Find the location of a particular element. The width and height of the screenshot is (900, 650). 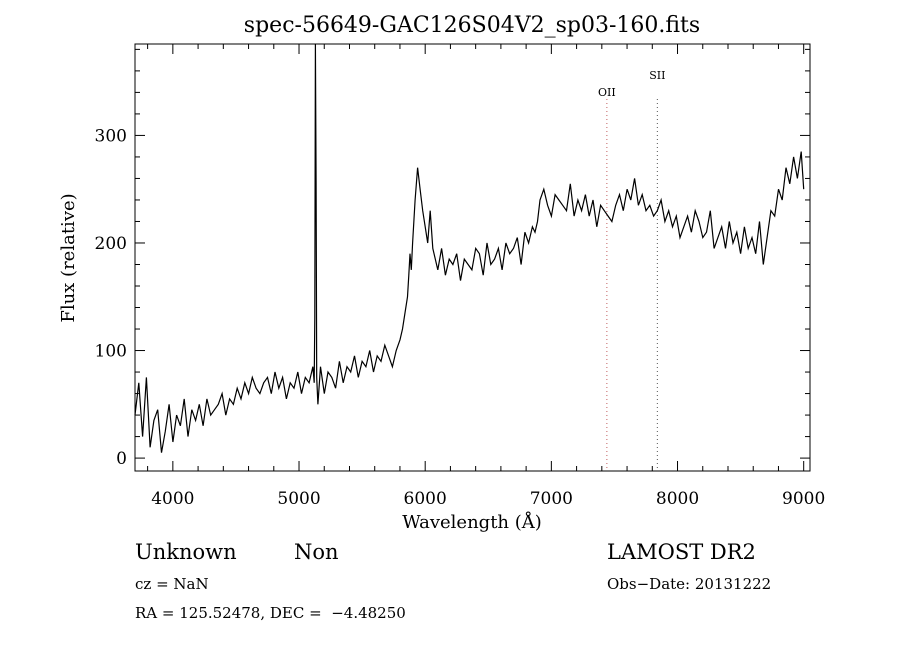

y-tick-label: 300 is located at coordinates (111, 136).